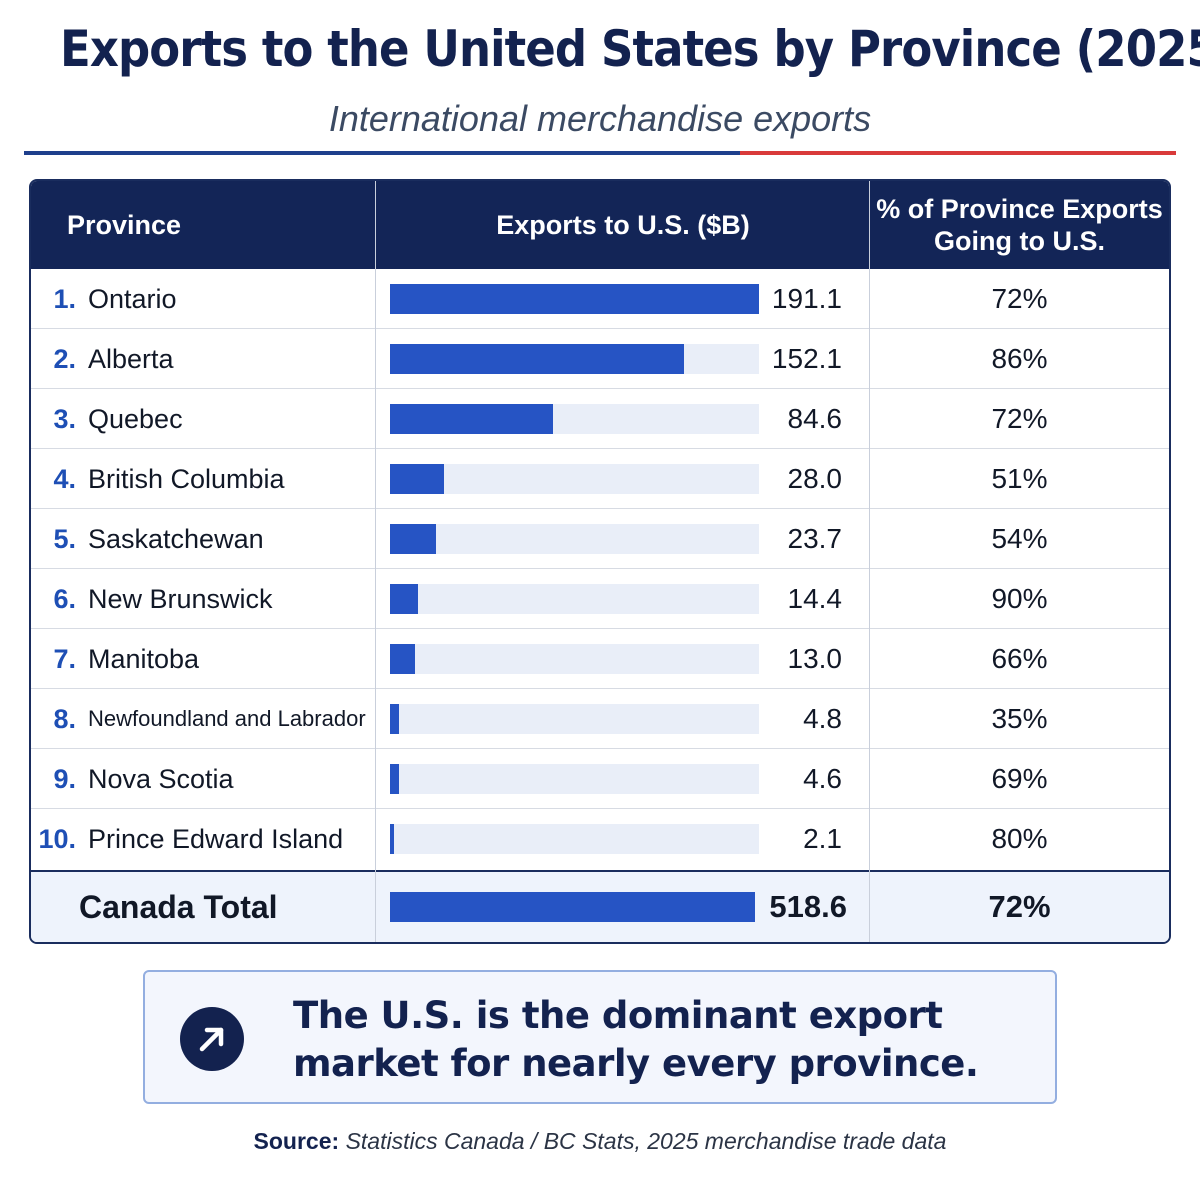 This screenshot has height=1200, width=1200. I want to click on province-name: Saskatchewan, so click(176, 539).